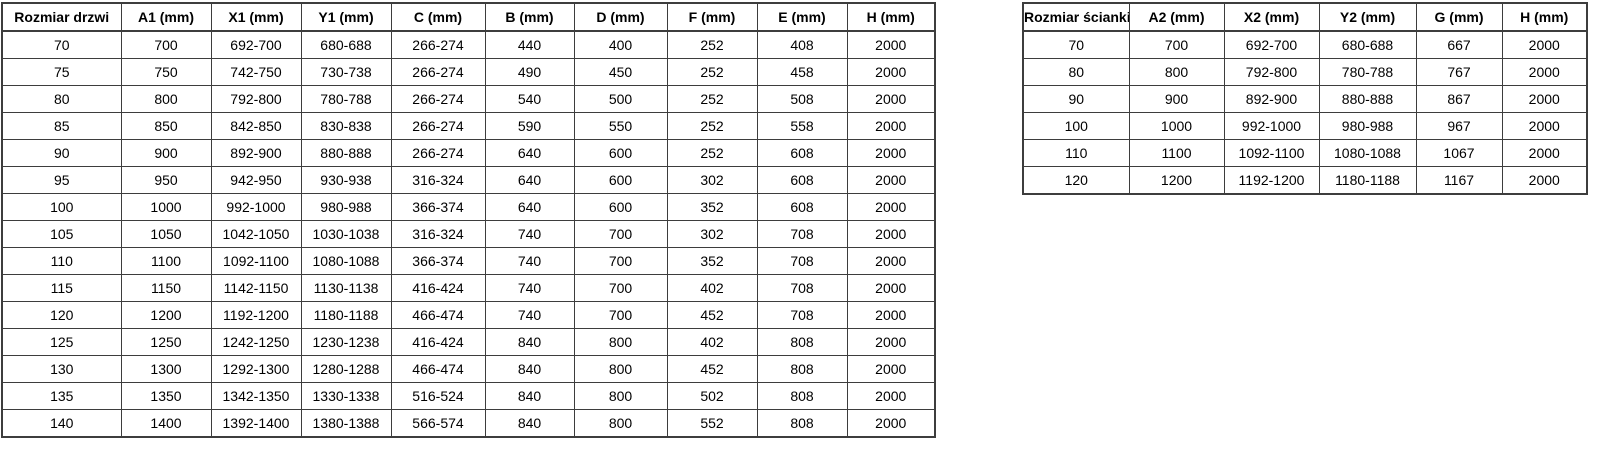 This screenshot has height=459, width=1600. What do you see at coordinates (620, 126) in the screenshot?
I see `cell: 550` at bounding box center [620, 126].